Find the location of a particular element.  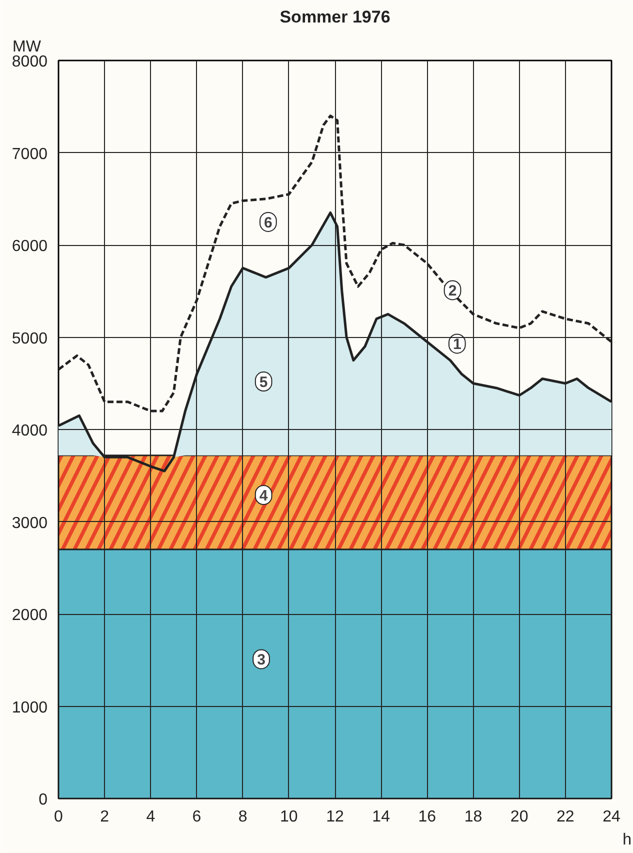

x-tick-label: 6 is located at coordinates (197, 817).